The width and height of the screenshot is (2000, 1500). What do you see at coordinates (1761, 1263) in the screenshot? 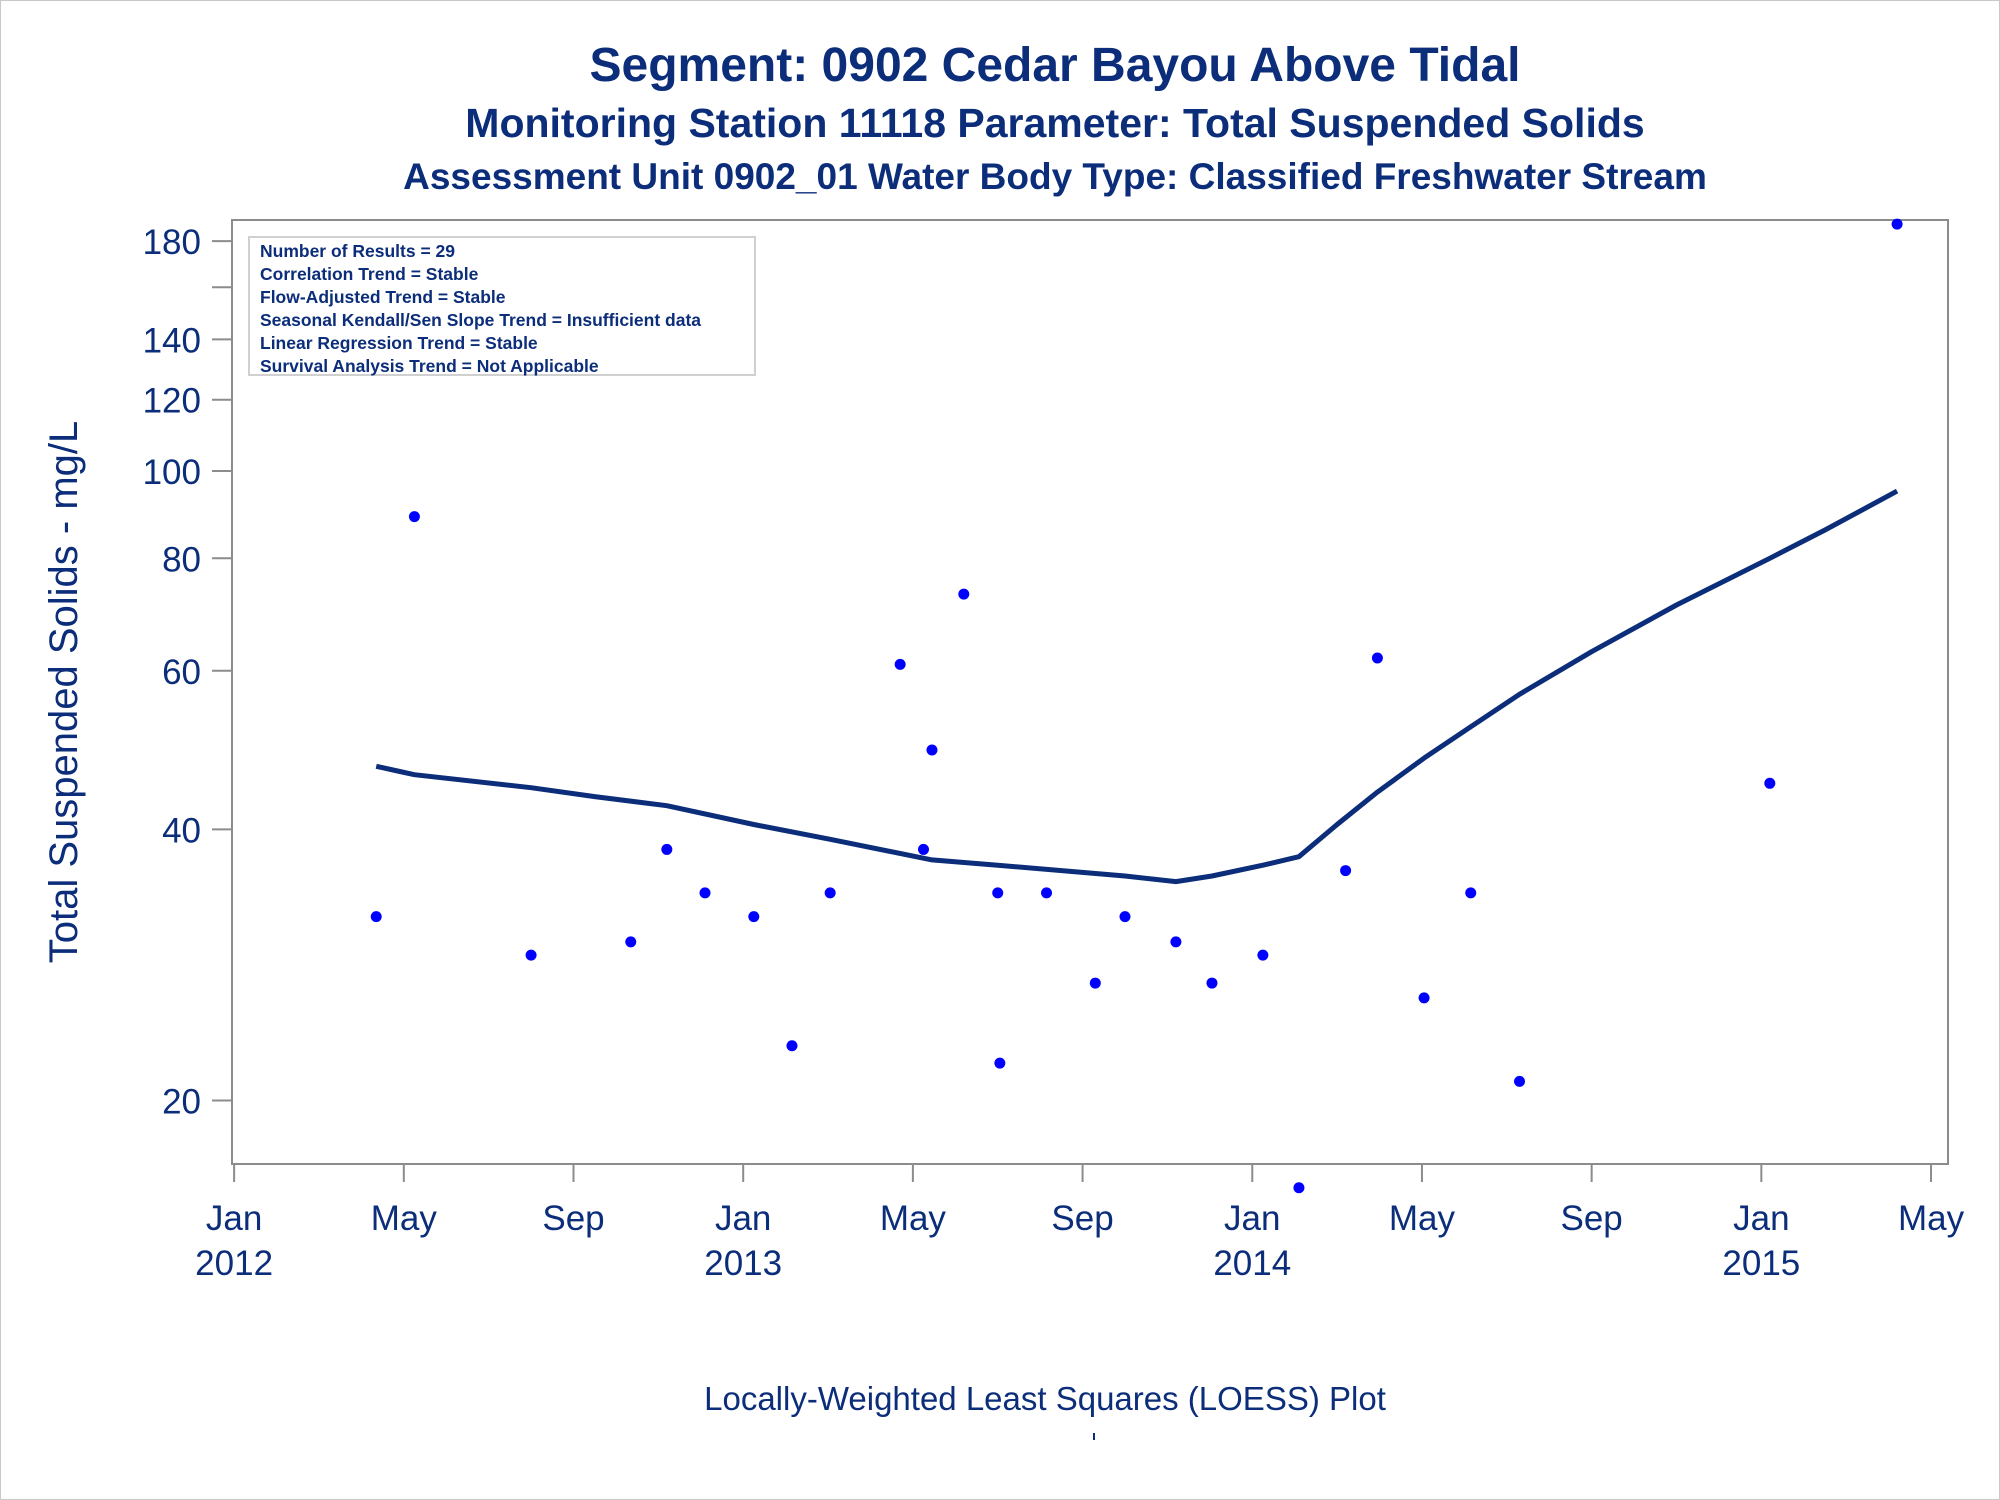
I see `x-tick-year-label: 2015` at bounding box center [1761, 1263].